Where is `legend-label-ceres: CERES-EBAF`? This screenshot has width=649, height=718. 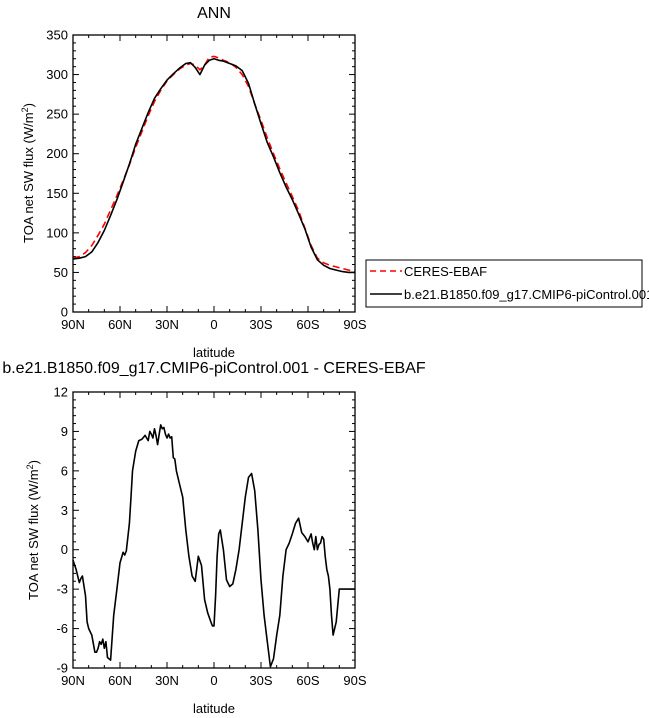 legend-label-ceres: CERES-EBAF is located at coordinates (445, 271).